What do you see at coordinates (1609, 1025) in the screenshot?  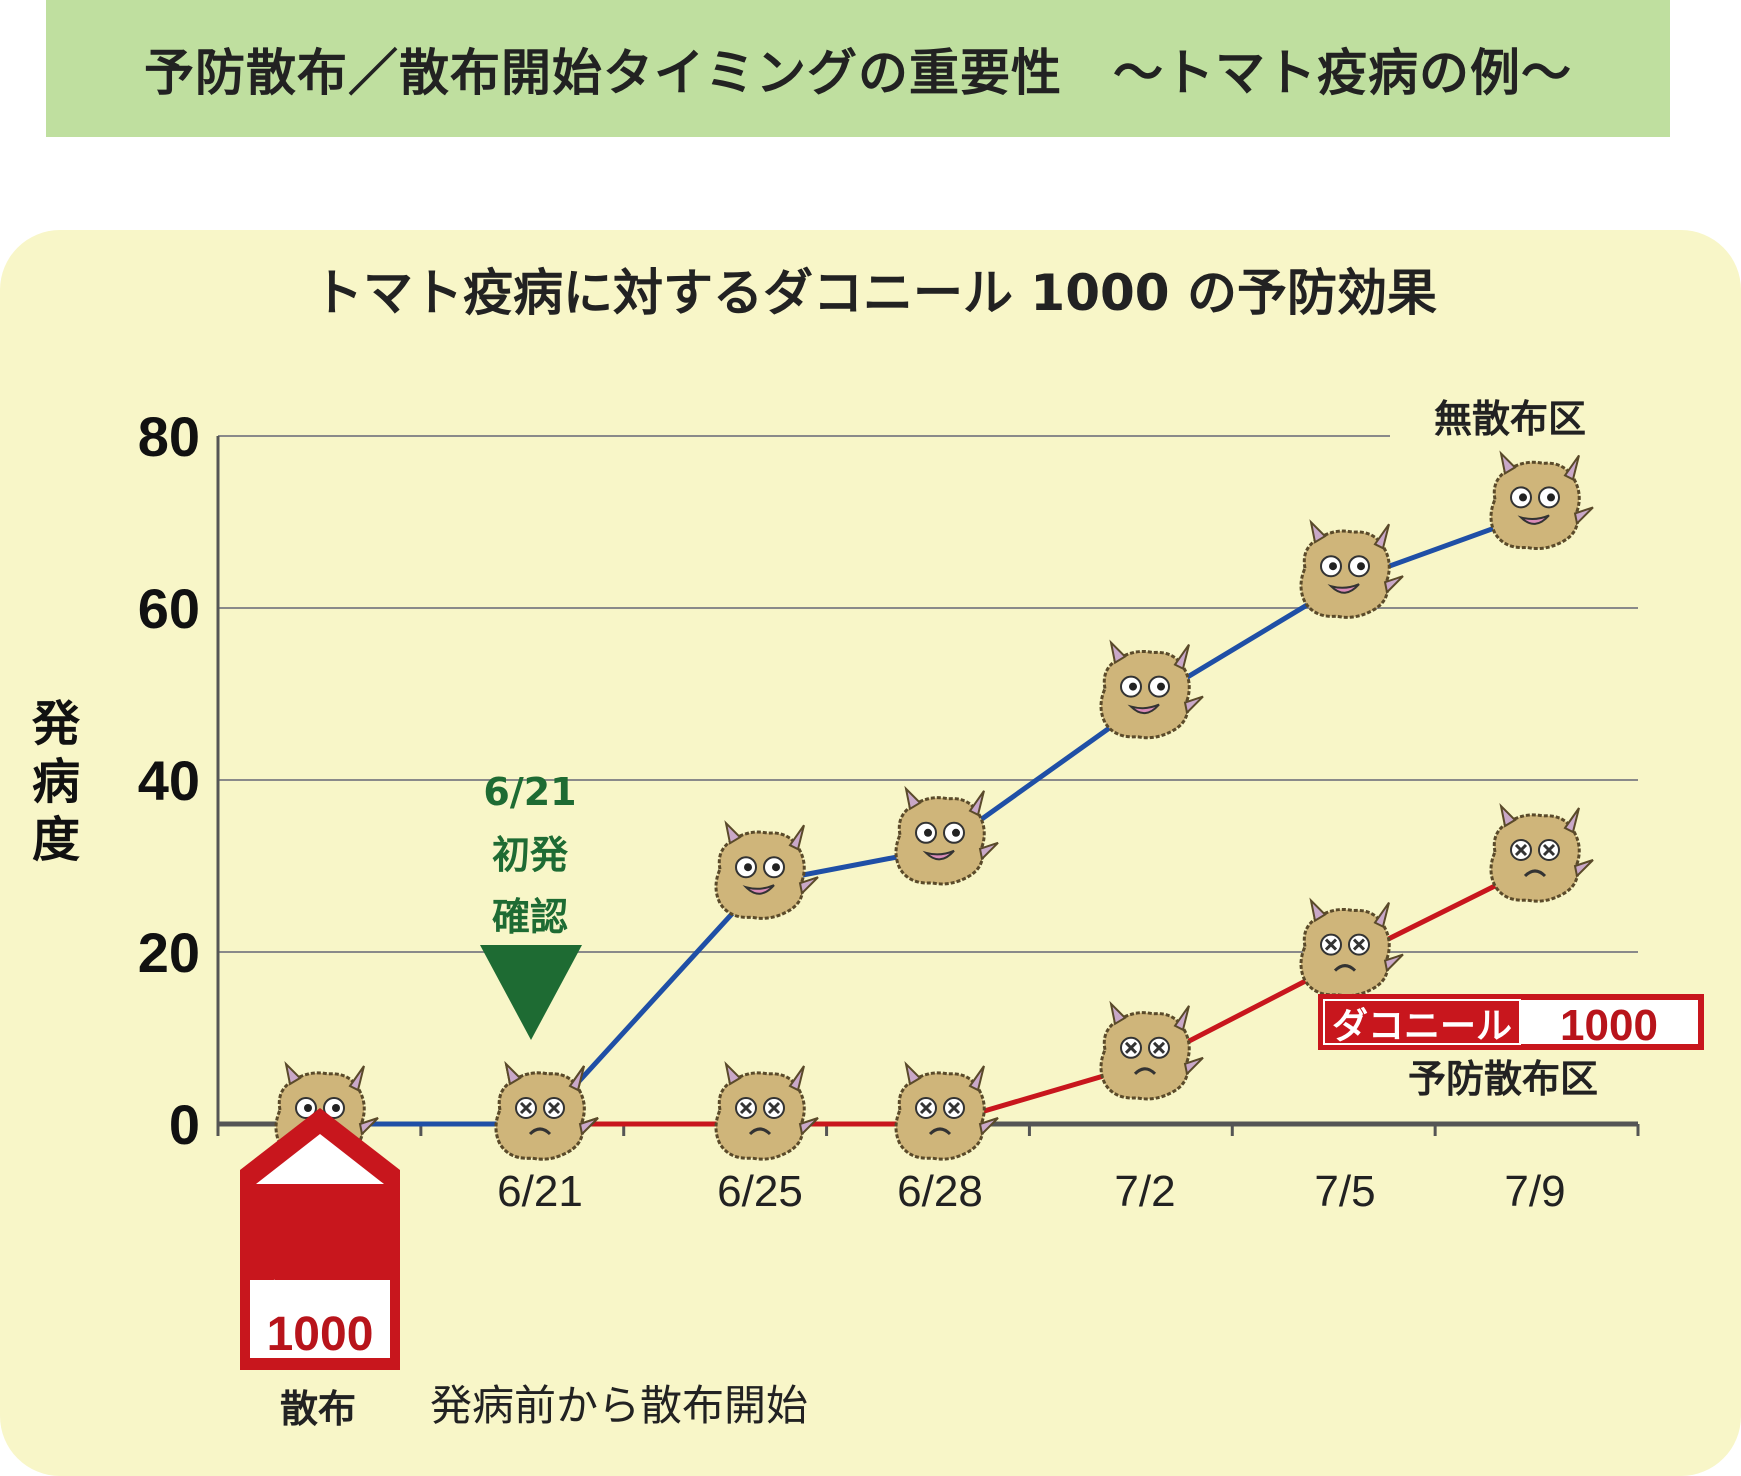 I see `treated-logo-number: 1000` at bounding box center [1609, 1025].